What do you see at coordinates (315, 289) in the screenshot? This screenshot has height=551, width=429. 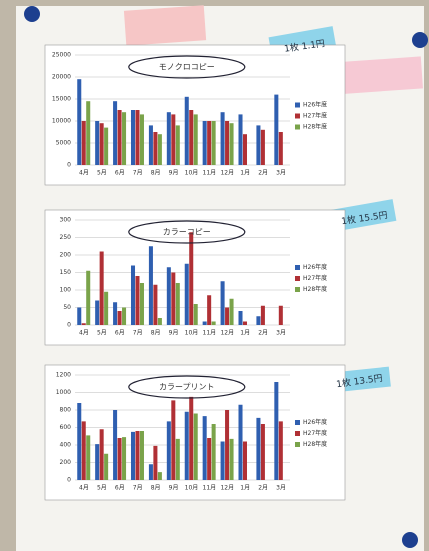 I see `legend-label: H28年度` at bounding box center [315, 289].